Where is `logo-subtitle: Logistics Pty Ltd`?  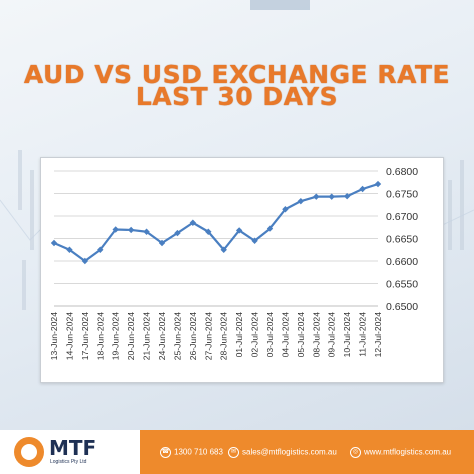 logo-subtitle: Logistics Pty Ltd is located at coordinates (68, 462).